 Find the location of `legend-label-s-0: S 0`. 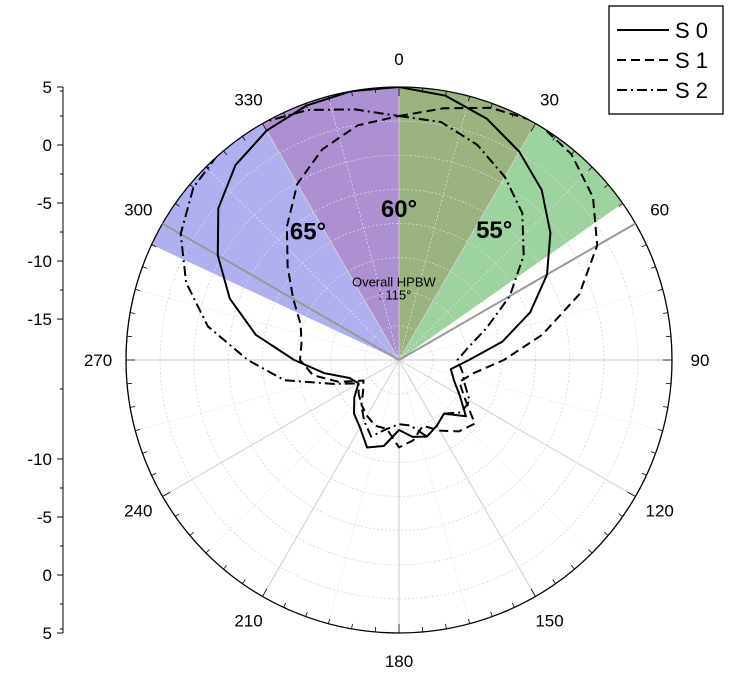

legend-label-s-0: S 0 is located at coordinates (691, 30).